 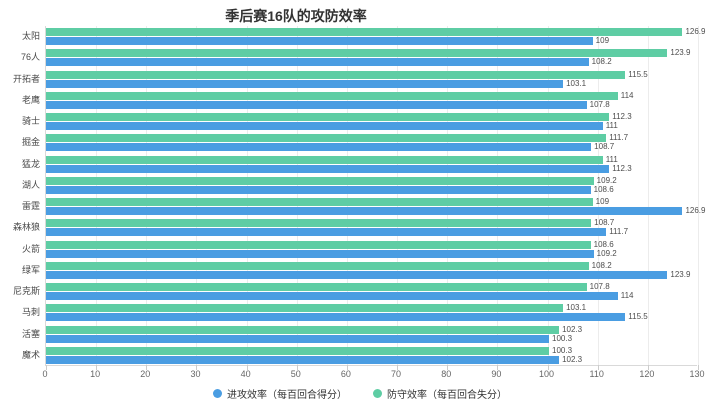 What do you see at coordinates (562, 338) in the screenshot?
I see `value-label: 100.3` at bounding box center [562, 338].